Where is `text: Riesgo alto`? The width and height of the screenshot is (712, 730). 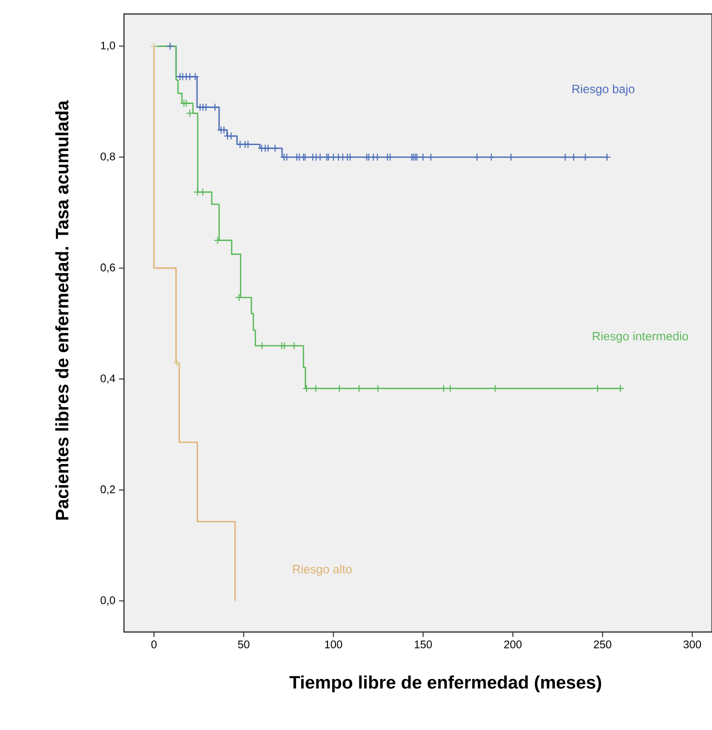 text: Riesgo alto is located at coordinates (322, 570).